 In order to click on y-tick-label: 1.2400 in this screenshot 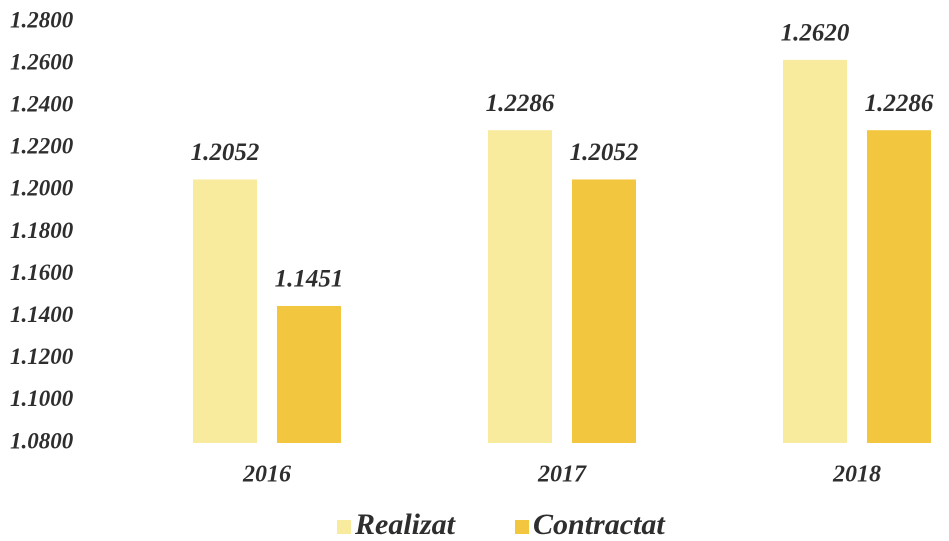, I will do `click(42, 103)`.